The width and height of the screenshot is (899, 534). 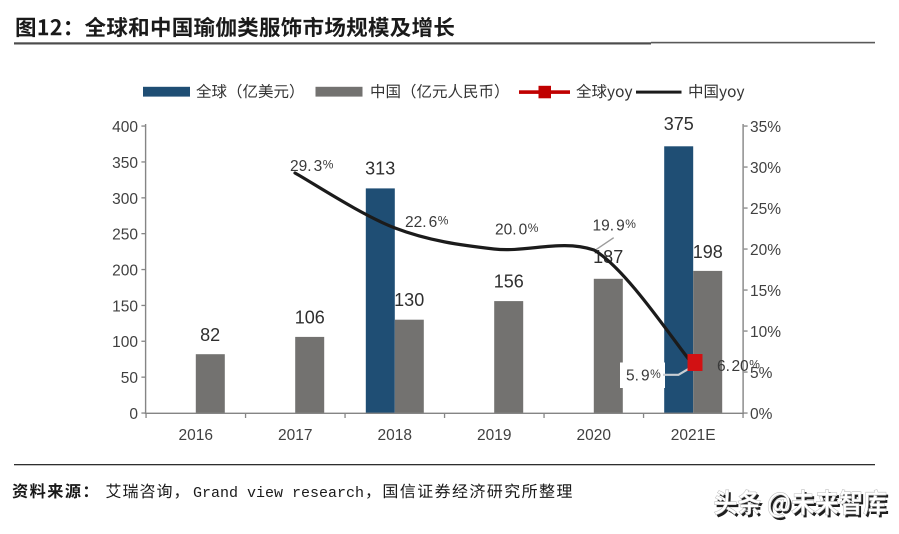 What do you see at coordinates (380, 169) in the screenshot?
I see `svg-text: 313` at bounding box center [380, 169].